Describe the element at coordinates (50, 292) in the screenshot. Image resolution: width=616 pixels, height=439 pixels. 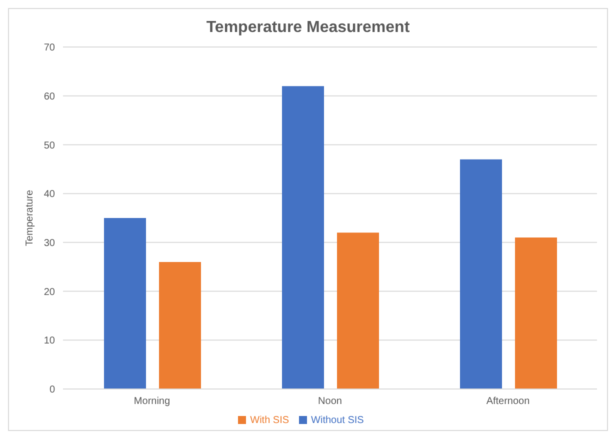
I see `y-tick-label: 20` at that location.